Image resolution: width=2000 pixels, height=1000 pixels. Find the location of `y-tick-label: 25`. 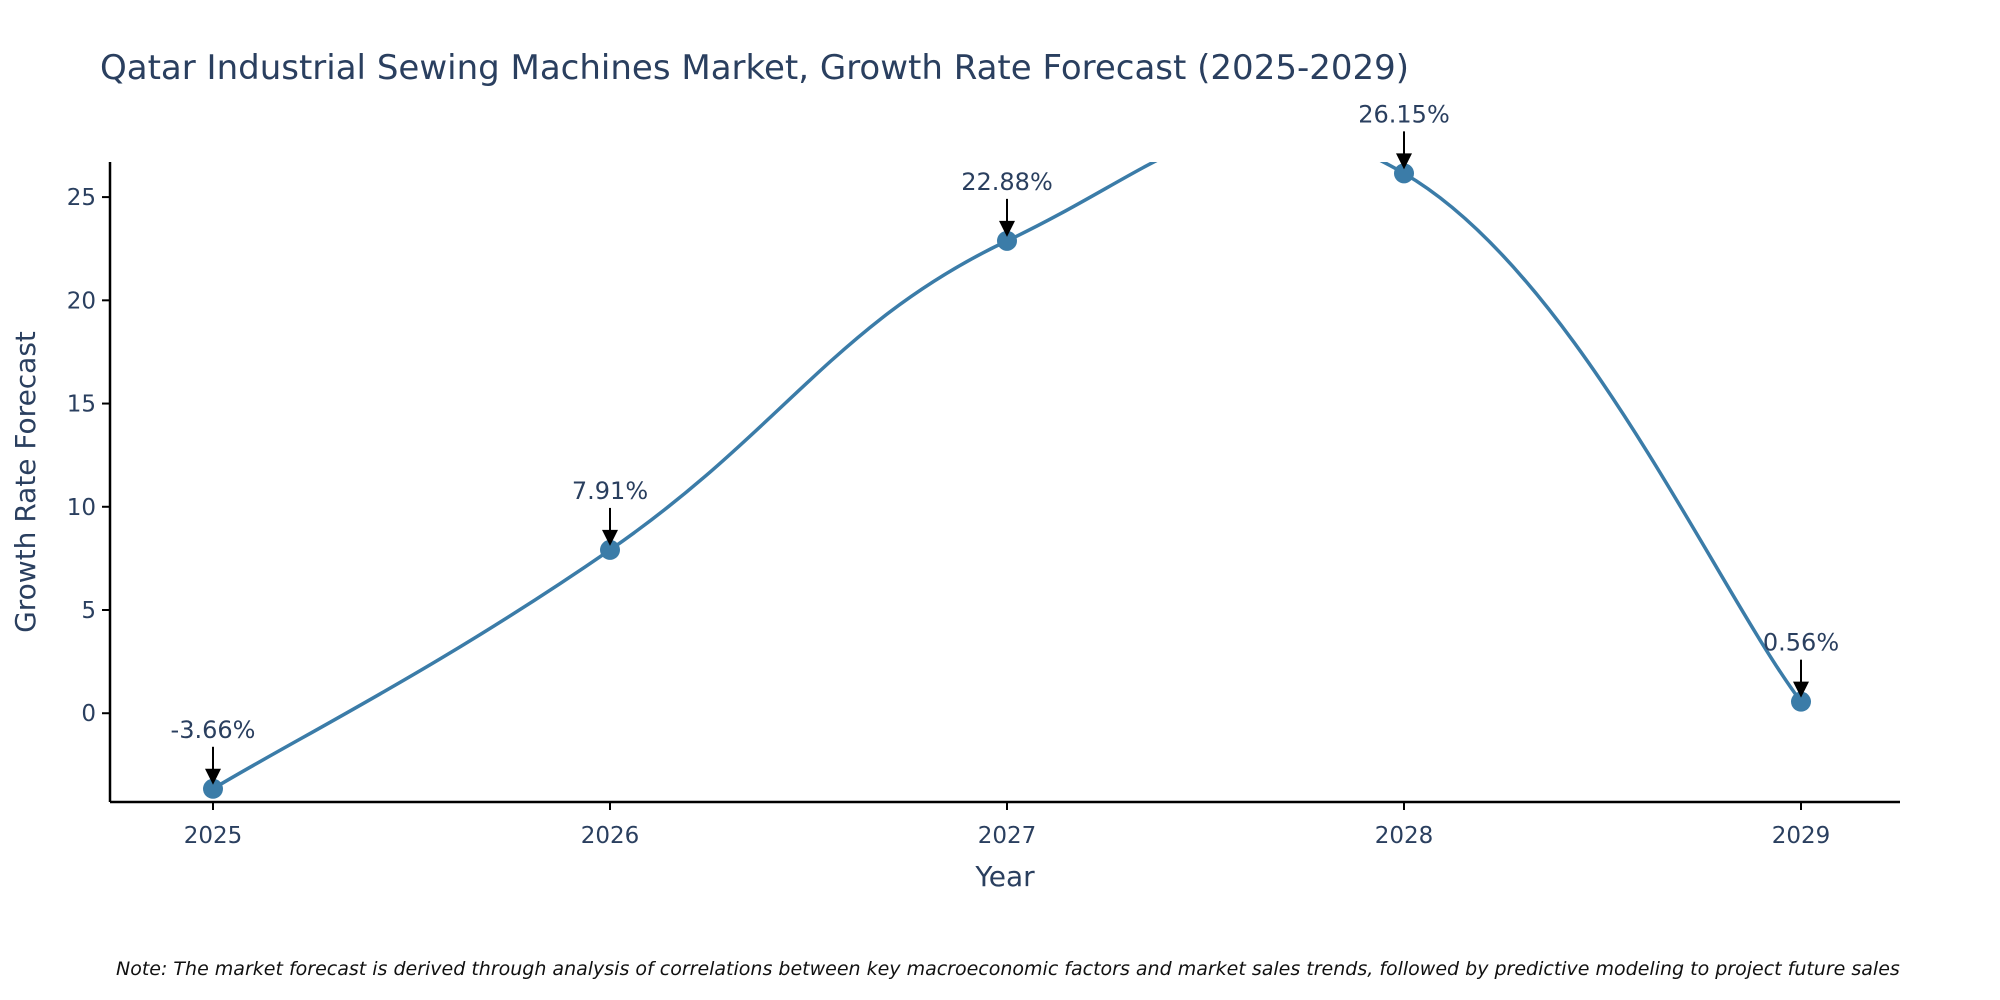

y-tick-label: 25 is located at coordinates (81, 198).